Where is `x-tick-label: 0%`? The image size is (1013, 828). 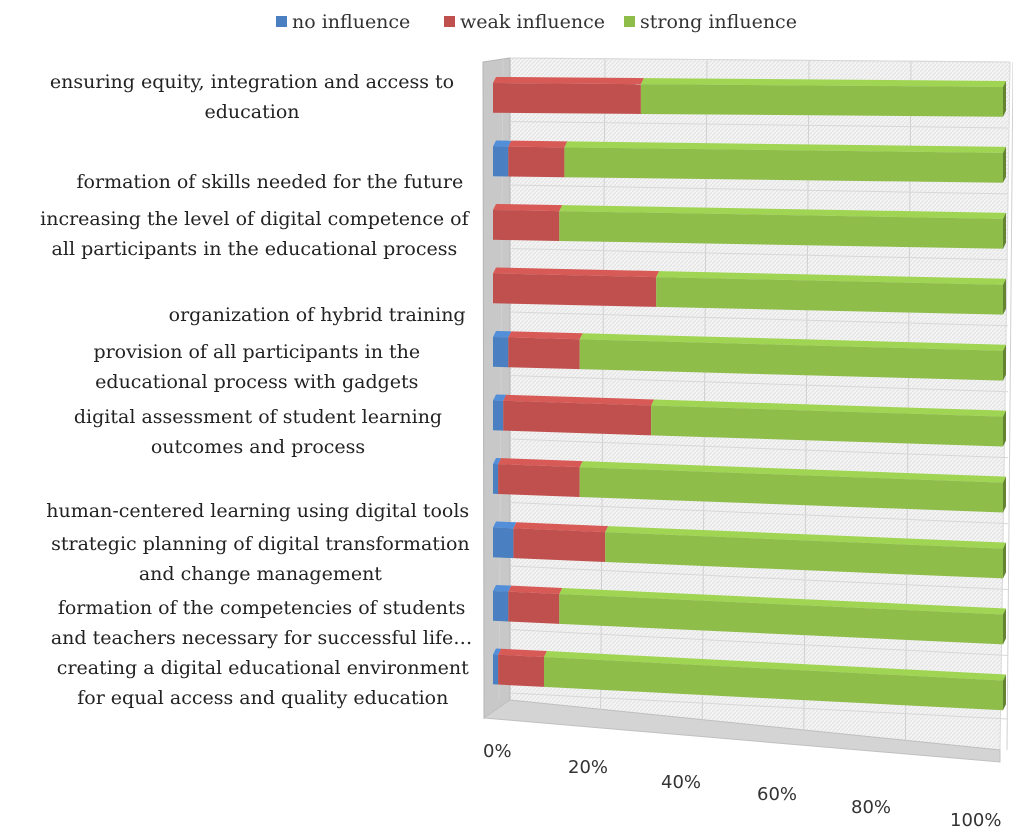
x-tick-label: 0% is located at coordinates (497, 751).